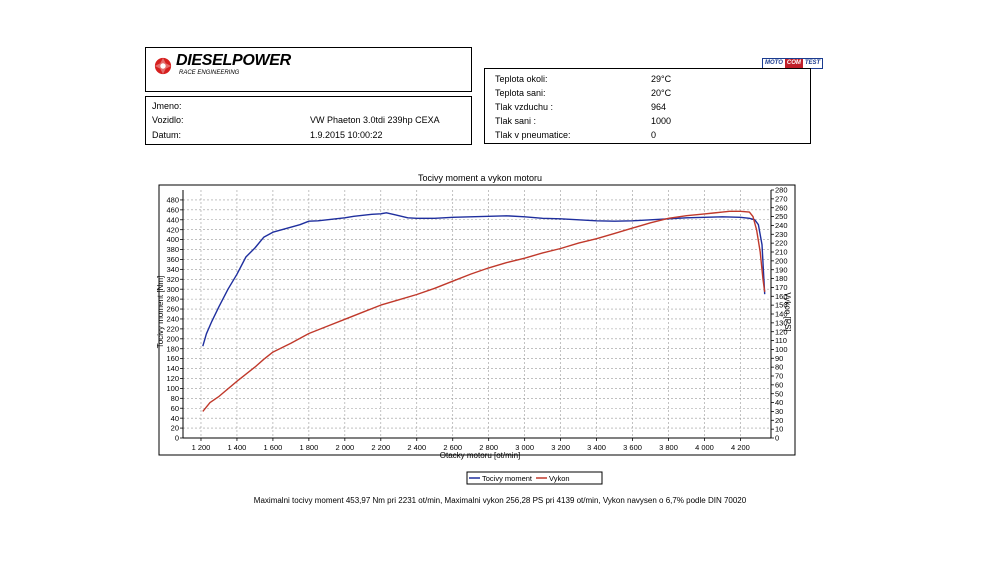 Image resolution: width=1000 pixels, height=563 pixels. I want to click on y-tick-label: 480, so click(172, 200).